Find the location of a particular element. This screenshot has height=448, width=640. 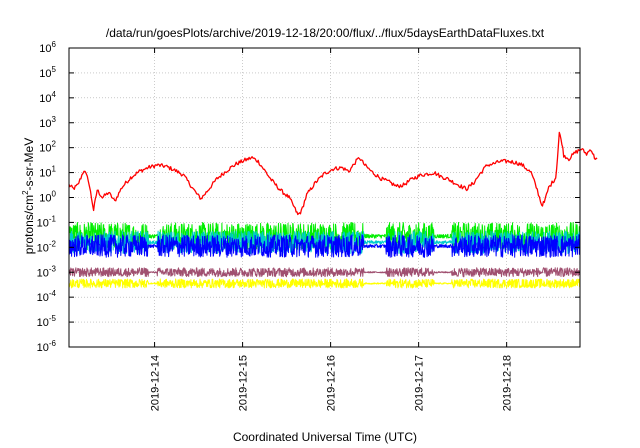

y-tick-label: 10⁻⁴ is located at coordinates (47, 296).